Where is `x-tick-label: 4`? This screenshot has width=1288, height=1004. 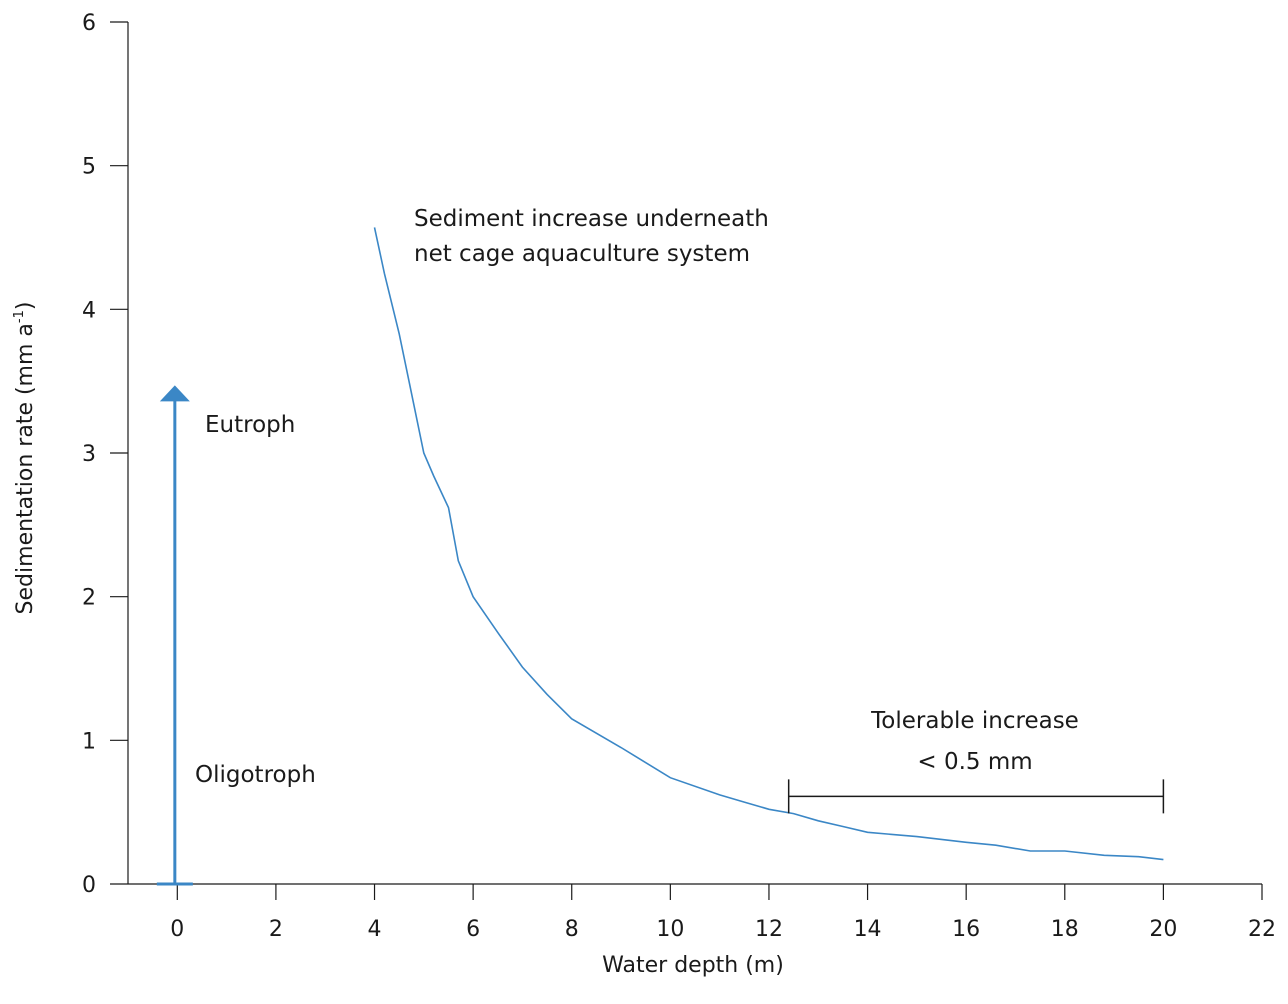 x-tick-label: 4 is located at coordinates (375, 929).